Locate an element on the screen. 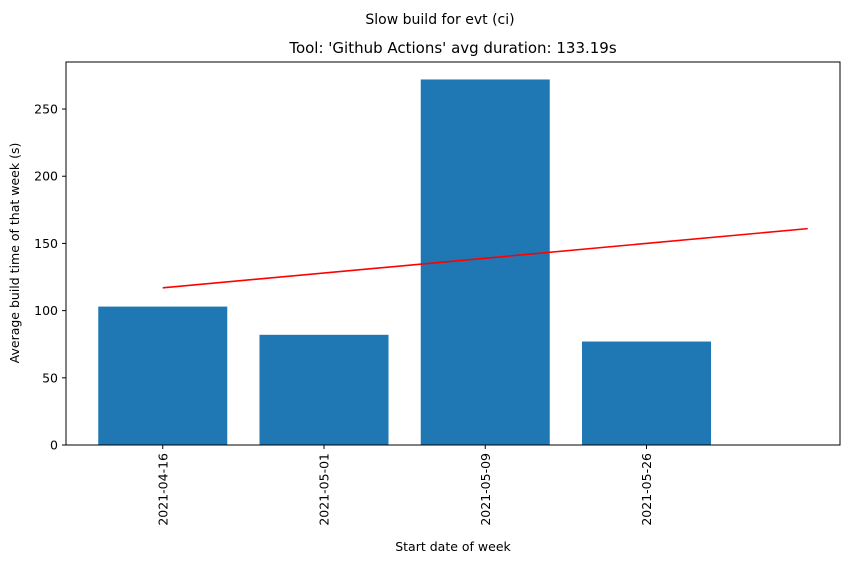  x-tick-label-2021-05-09: 2021-05-09 is located at coordinates (485, 489).